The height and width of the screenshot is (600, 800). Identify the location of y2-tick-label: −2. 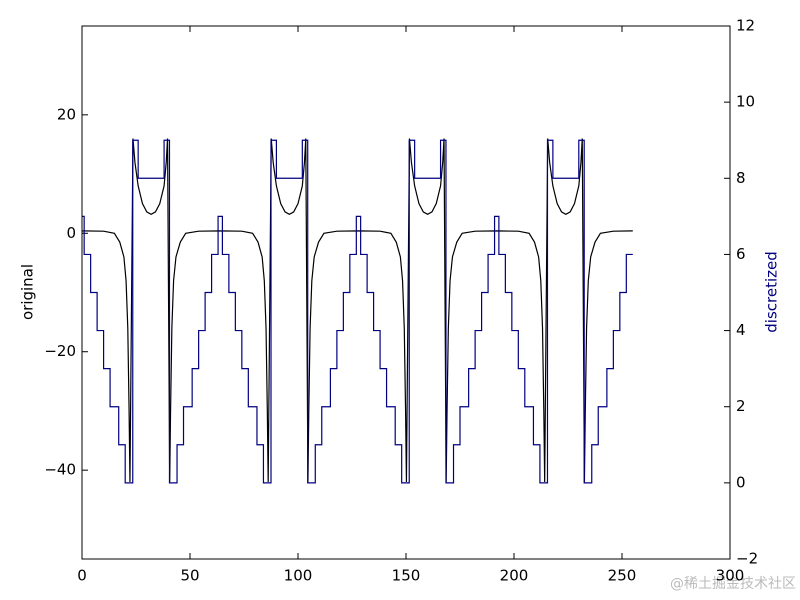
(747, 559).